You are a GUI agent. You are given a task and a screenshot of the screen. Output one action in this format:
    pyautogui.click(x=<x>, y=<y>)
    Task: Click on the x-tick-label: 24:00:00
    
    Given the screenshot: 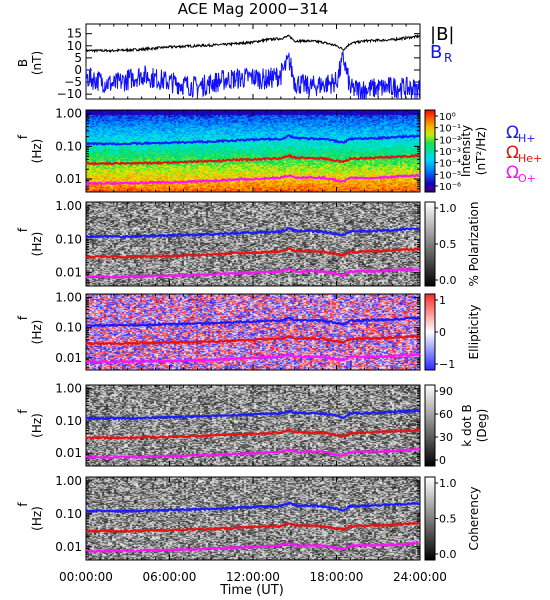 What is the action you would take?
    pyautogui.click(x=420, y=577)
    